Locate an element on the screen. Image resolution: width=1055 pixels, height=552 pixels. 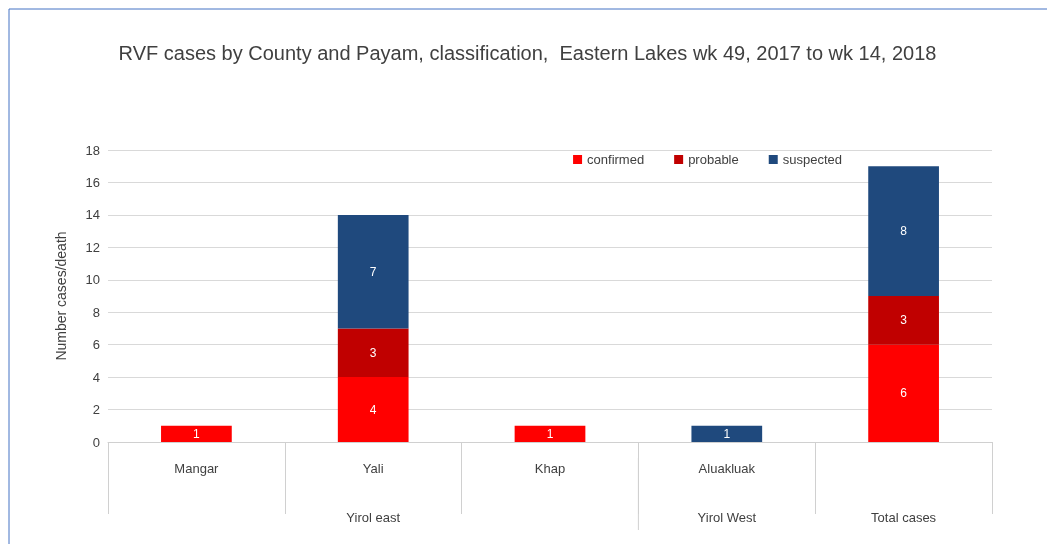
data-label: 6 is located at coordinates (904, 393).